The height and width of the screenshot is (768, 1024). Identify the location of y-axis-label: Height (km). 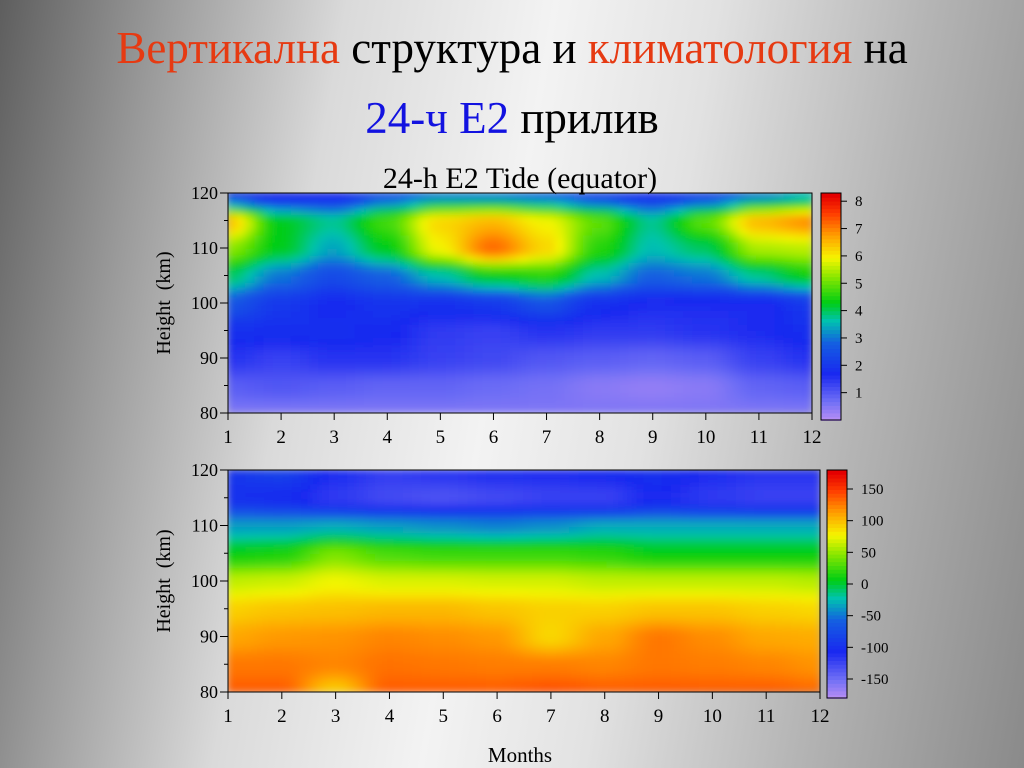
(164, 302).